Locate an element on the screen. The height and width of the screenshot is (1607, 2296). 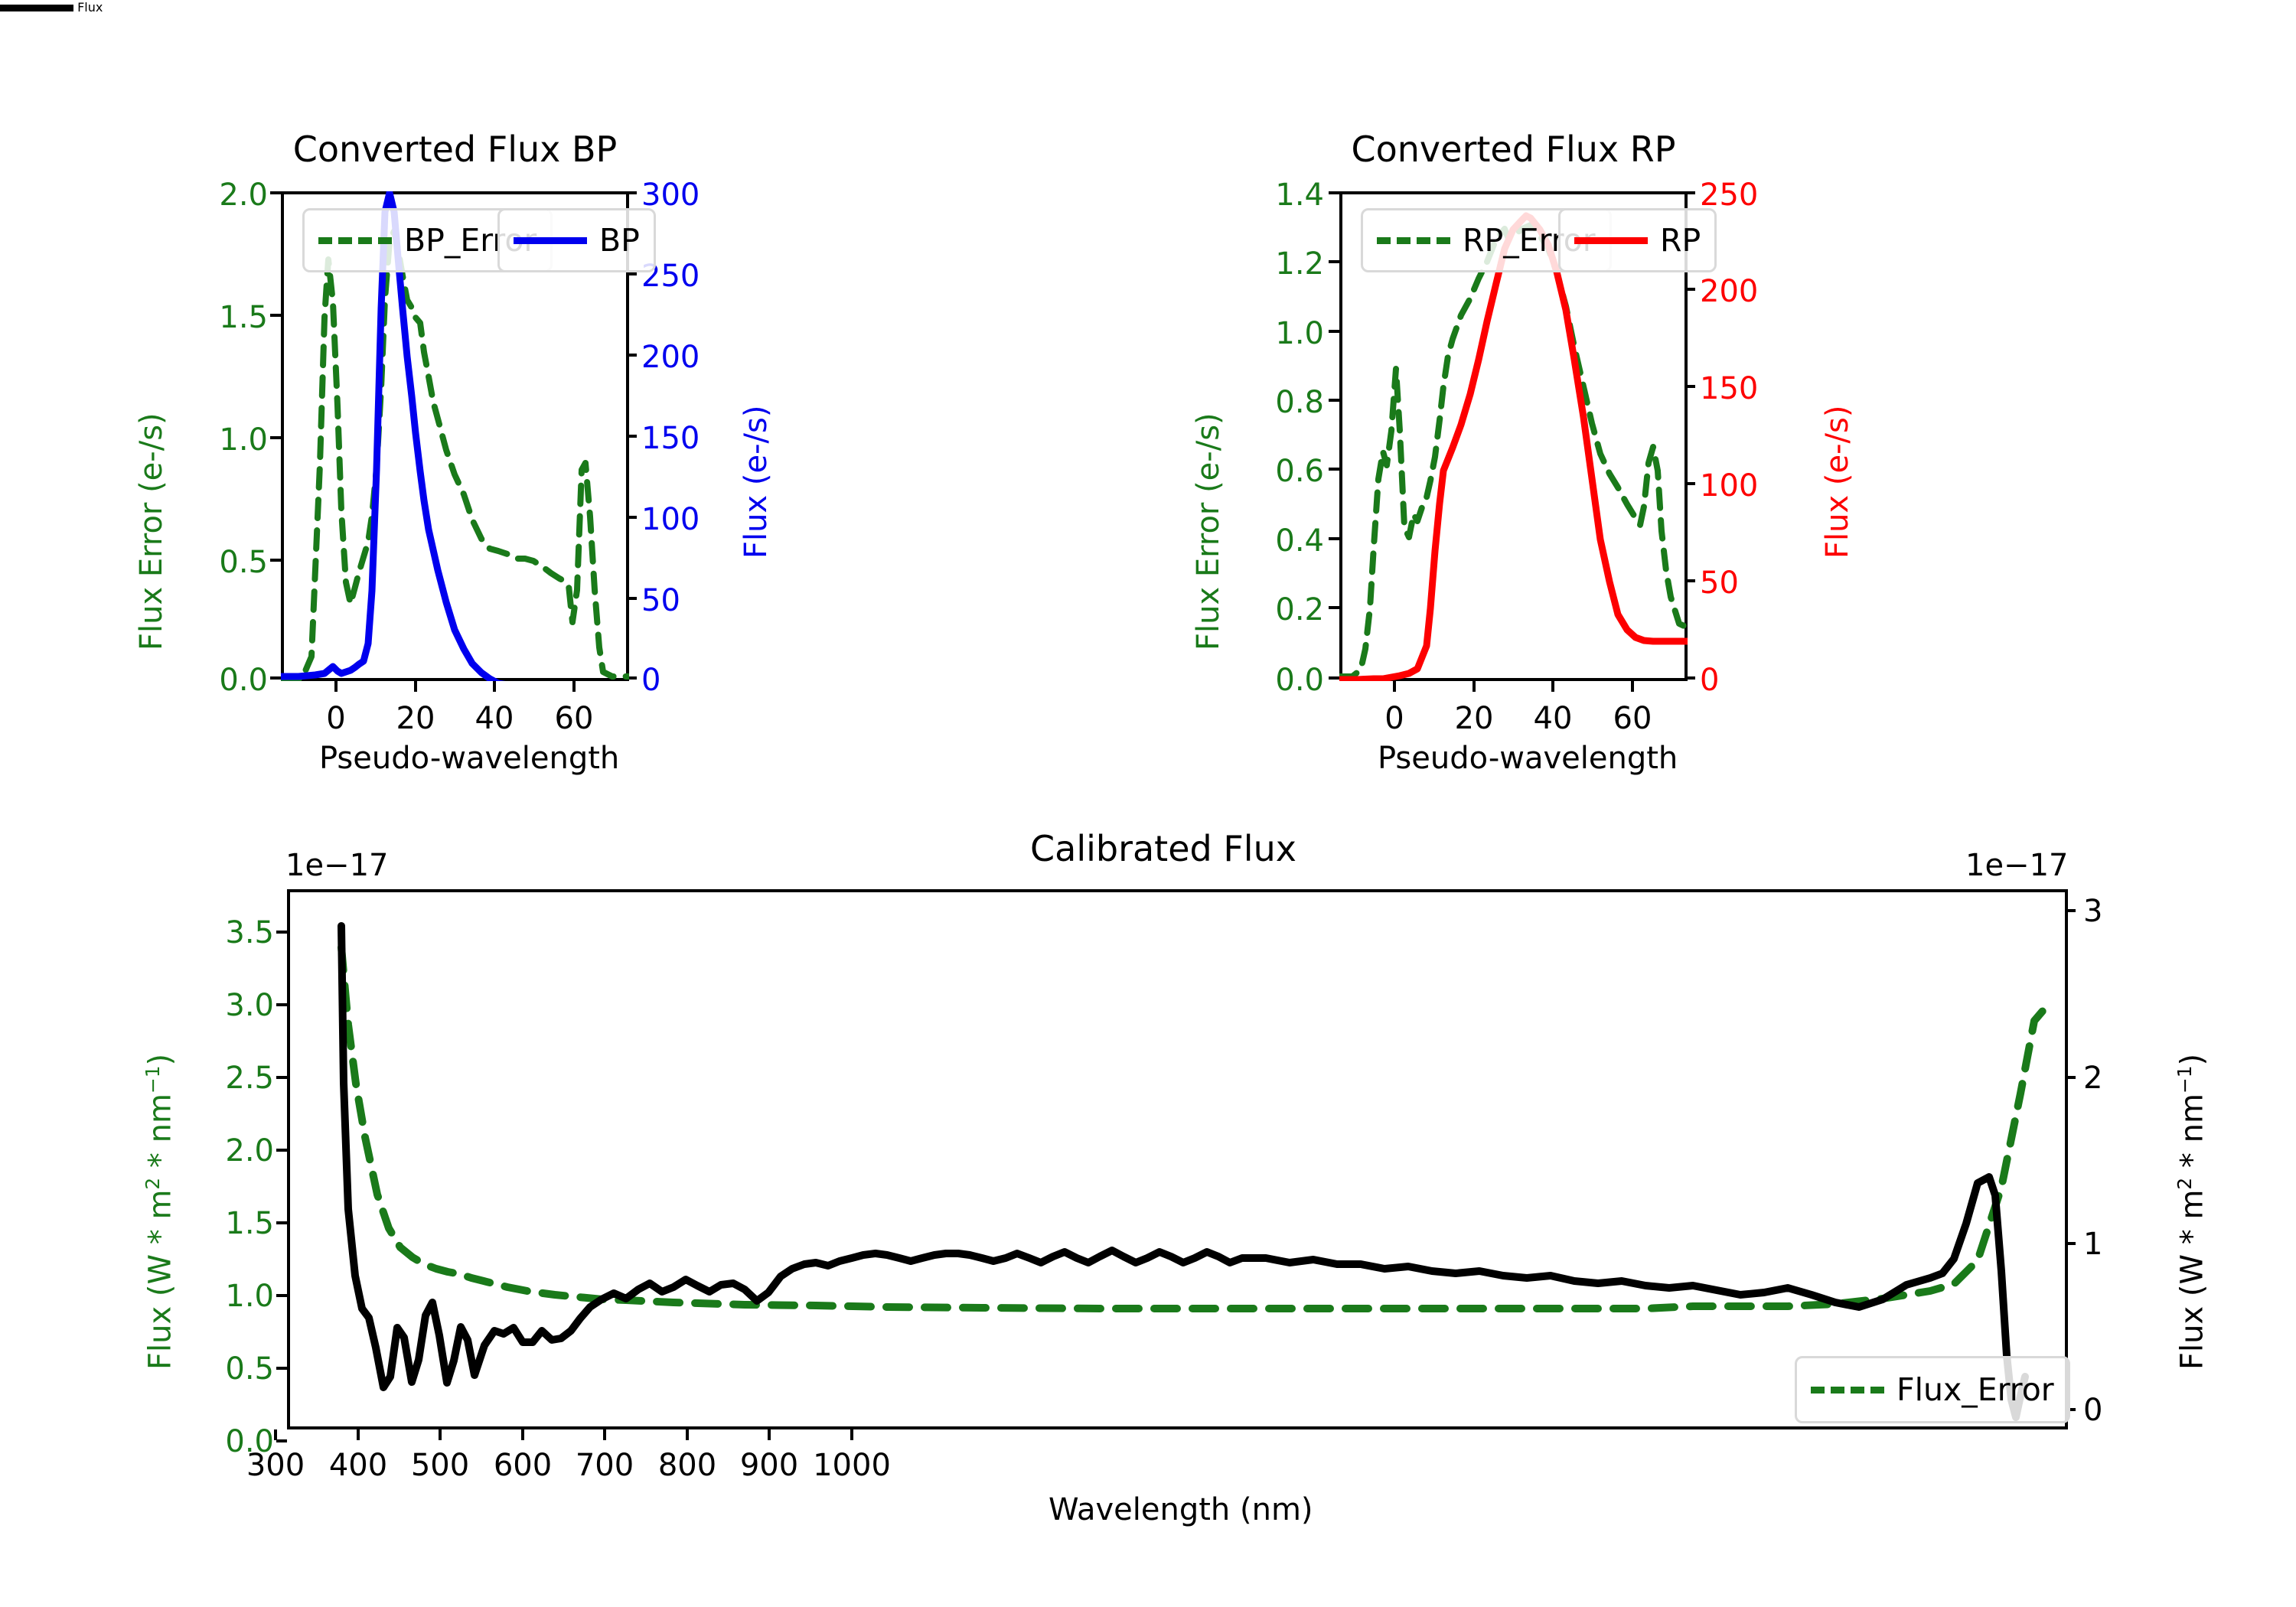
cal-right-axis-label: Flux (W * m2 * nm−1) is located at coordinates (2192, 1212).